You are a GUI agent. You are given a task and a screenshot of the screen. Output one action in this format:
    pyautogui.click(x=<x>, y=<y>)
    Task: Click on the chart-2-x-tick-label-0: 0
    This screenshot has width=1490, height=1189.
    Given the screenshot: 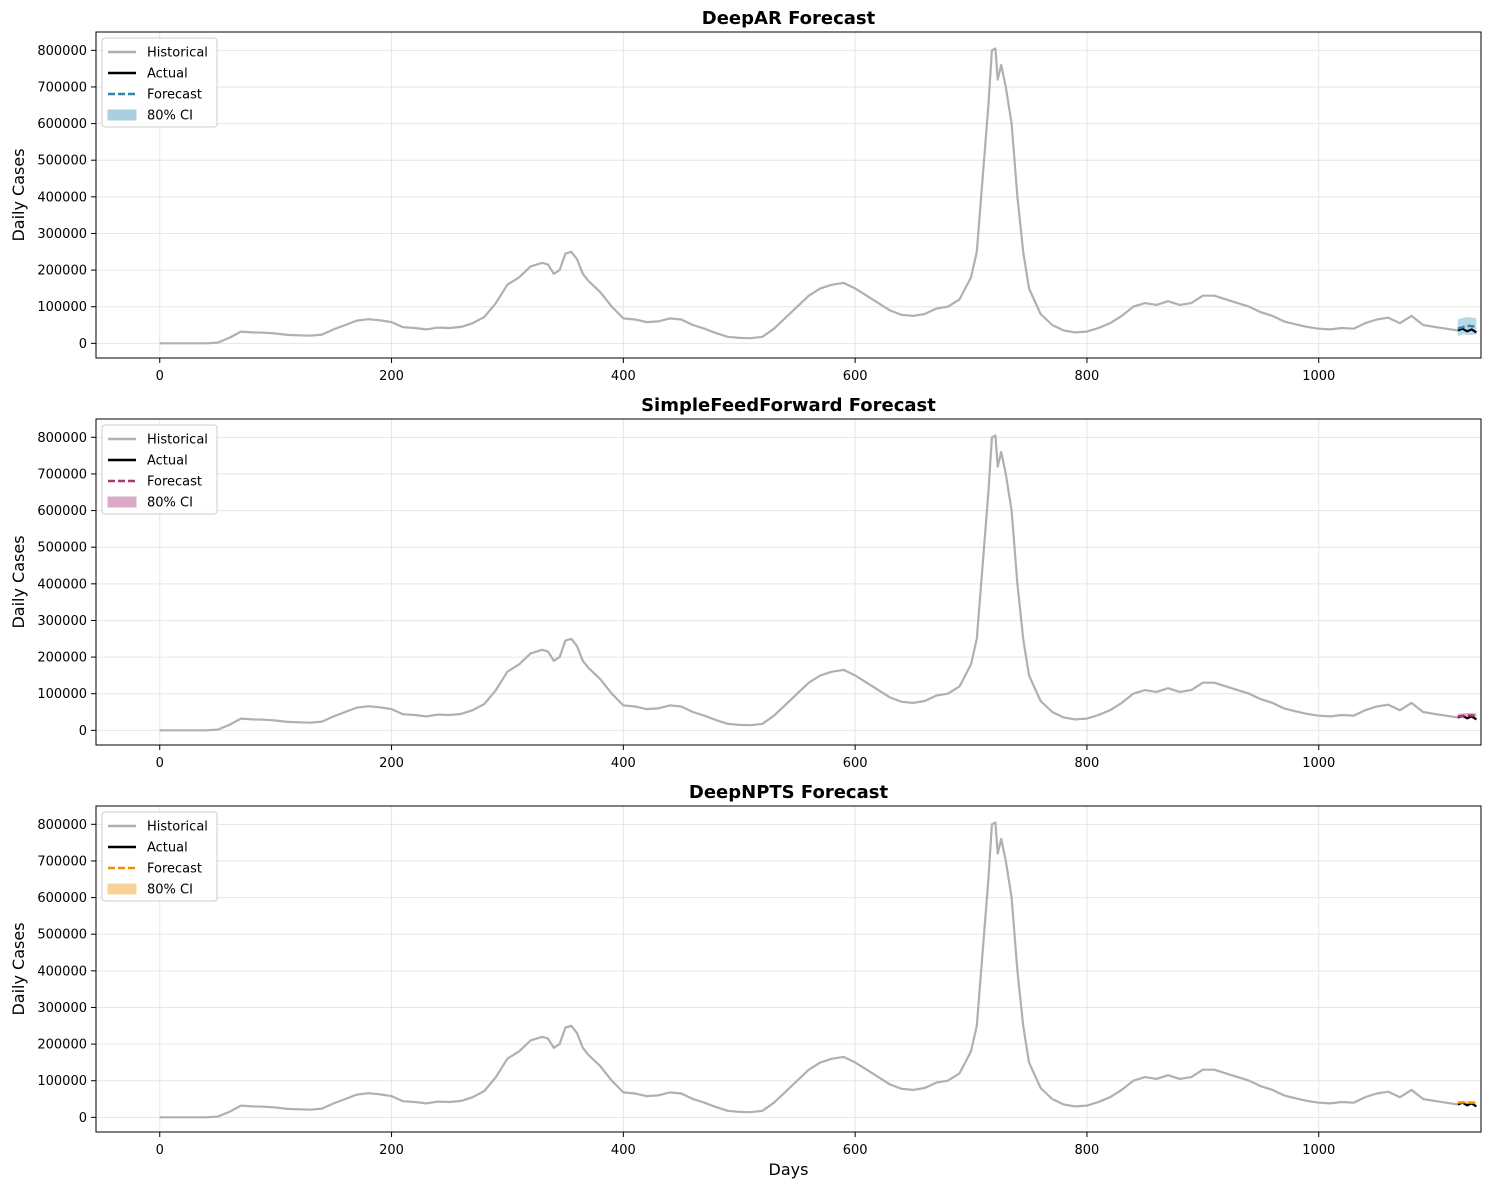 What is the action you would take?
    pyautogui.click(x=160, y=763)
    